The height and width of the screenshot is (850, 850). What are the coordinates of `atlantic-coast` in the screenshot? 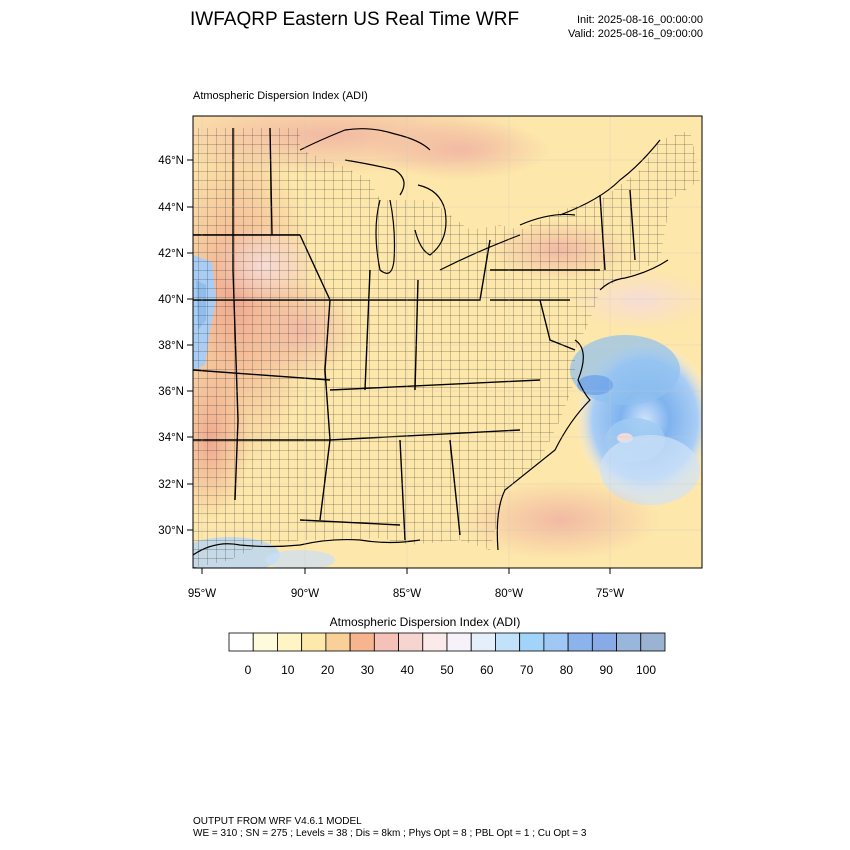 It's located at (543, 445).